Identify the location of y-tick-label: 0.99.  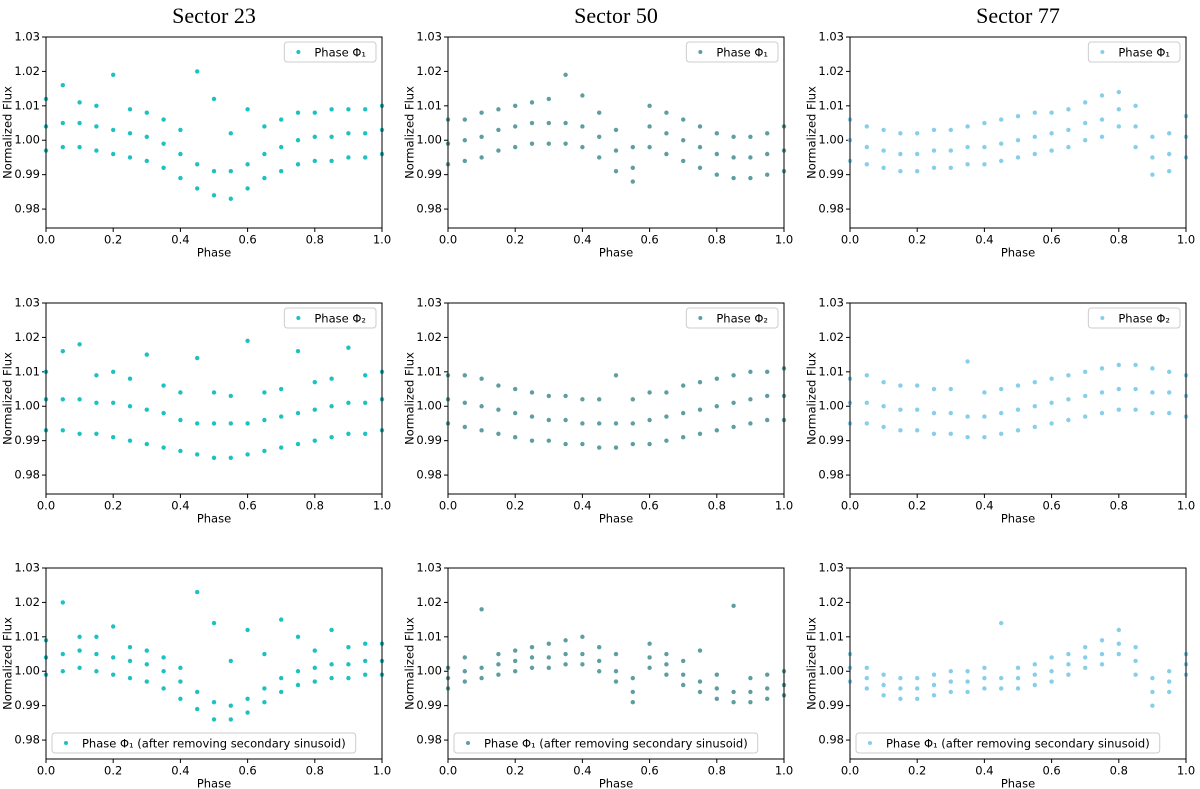
(831, 174).